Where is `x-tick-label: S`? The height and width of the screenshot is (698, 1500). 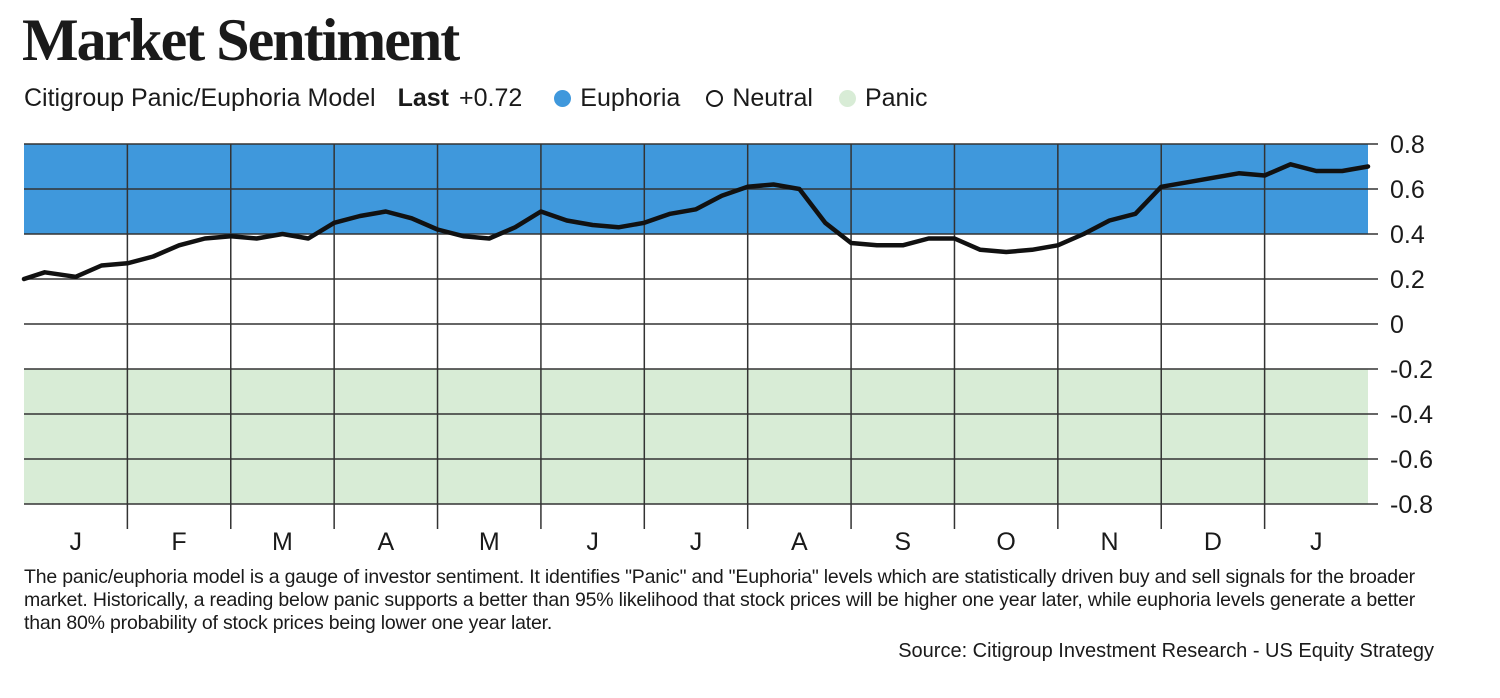
x-tick-label: S is located at coordinates (902, 542).